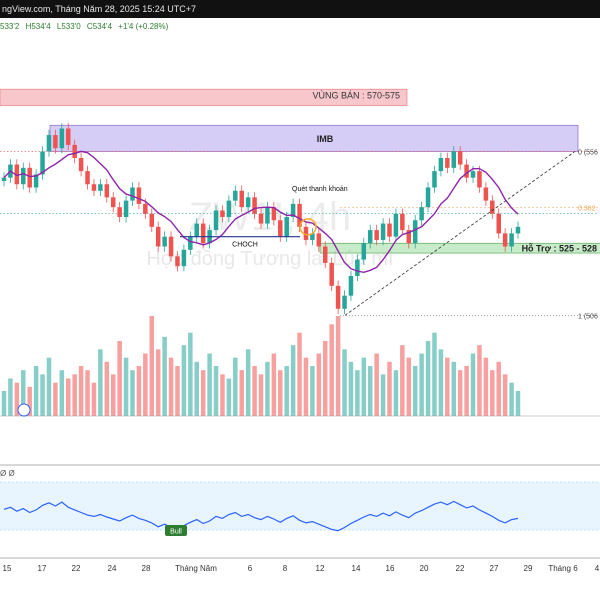 The width and height of the screenshot is (600, 600). Describe the element at coordinates (300, 506) in the screenshot. I see `rsi-band` at that location.